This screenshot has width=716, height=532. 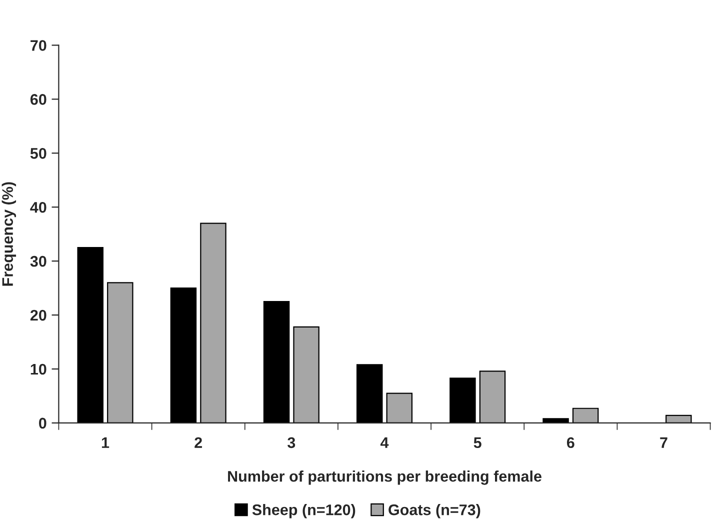 I want to click on x-tick-label: 2, so click(x=198, y=442).